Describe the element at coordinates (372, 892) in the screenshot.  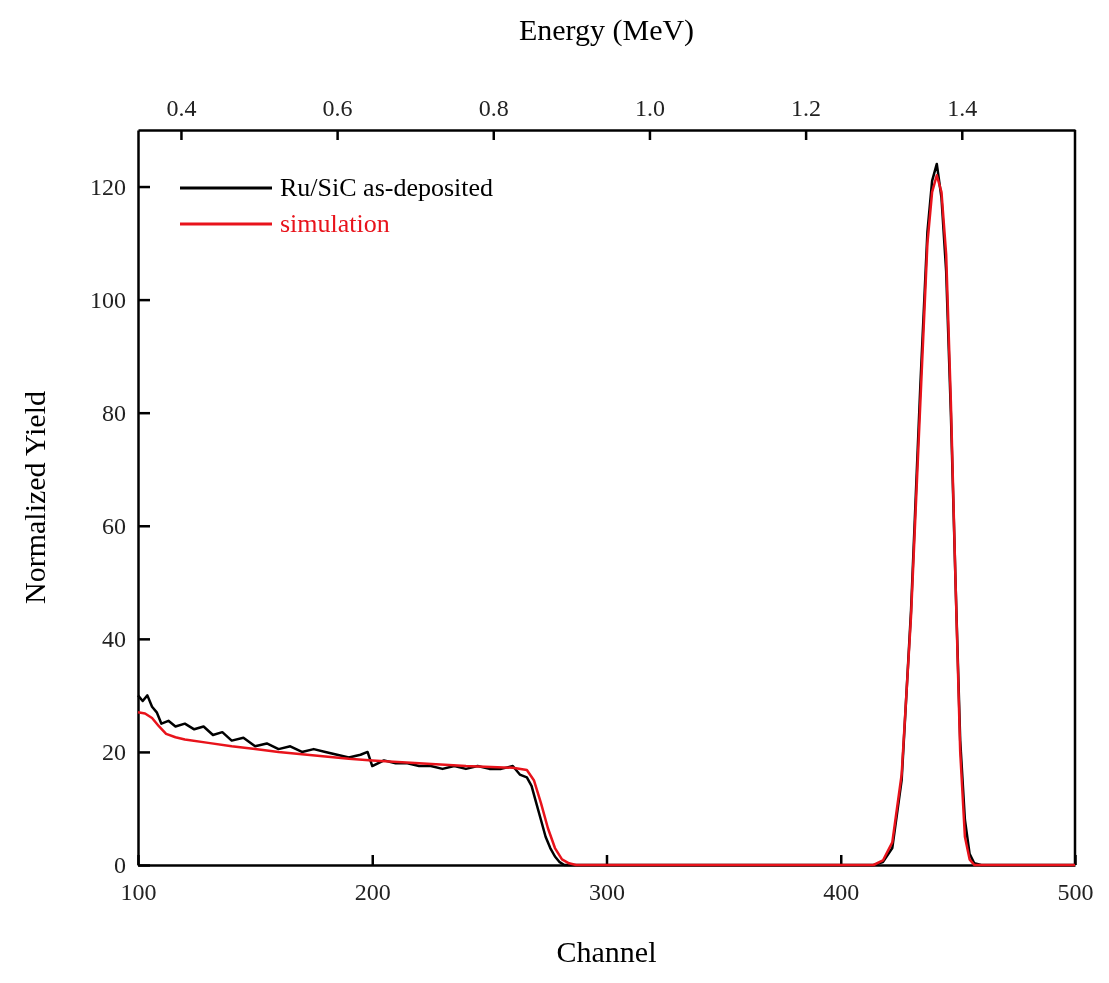
I see `x-tick-label: 200` at that location.